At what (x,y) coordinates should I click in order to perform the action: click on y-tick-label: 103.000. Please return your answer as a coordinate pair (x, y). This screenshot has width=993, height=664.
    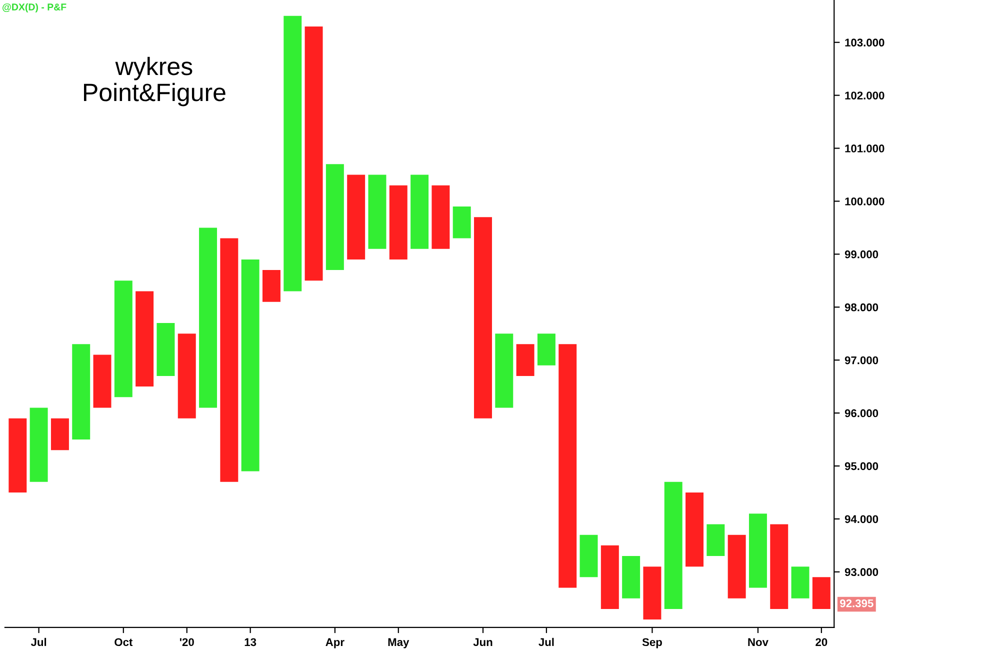
    Looking at the image, I should click on (864, 42).